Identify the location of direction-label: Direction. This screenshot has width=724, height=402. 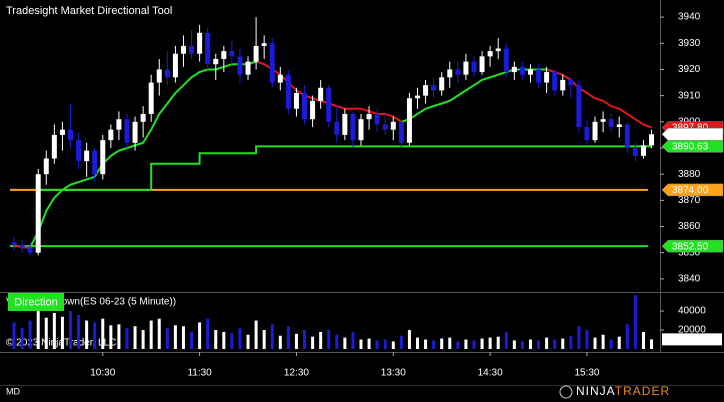
(35, 302).